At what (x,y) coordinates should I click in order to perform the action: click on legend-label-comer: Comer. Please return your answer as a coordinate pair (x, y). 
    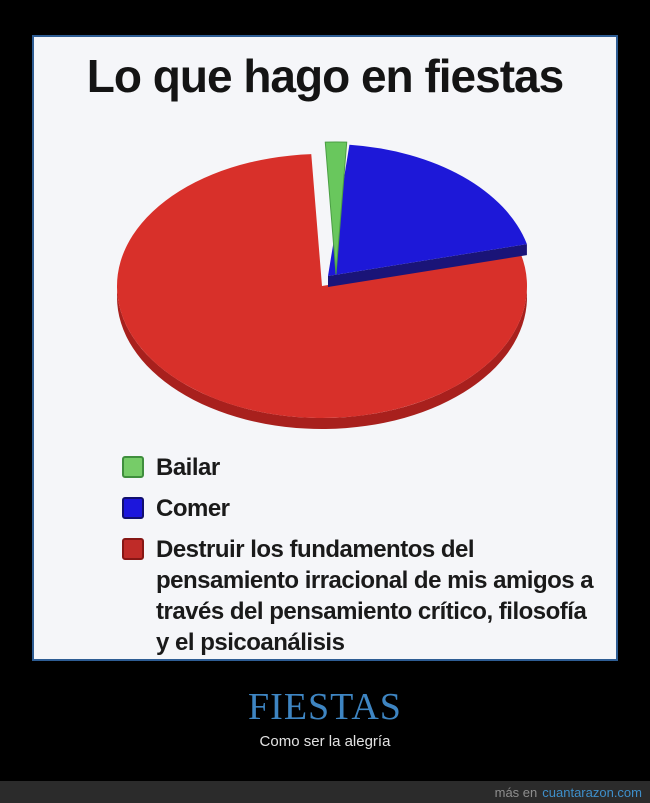
    Looking at the image, I should click on (193, 508).